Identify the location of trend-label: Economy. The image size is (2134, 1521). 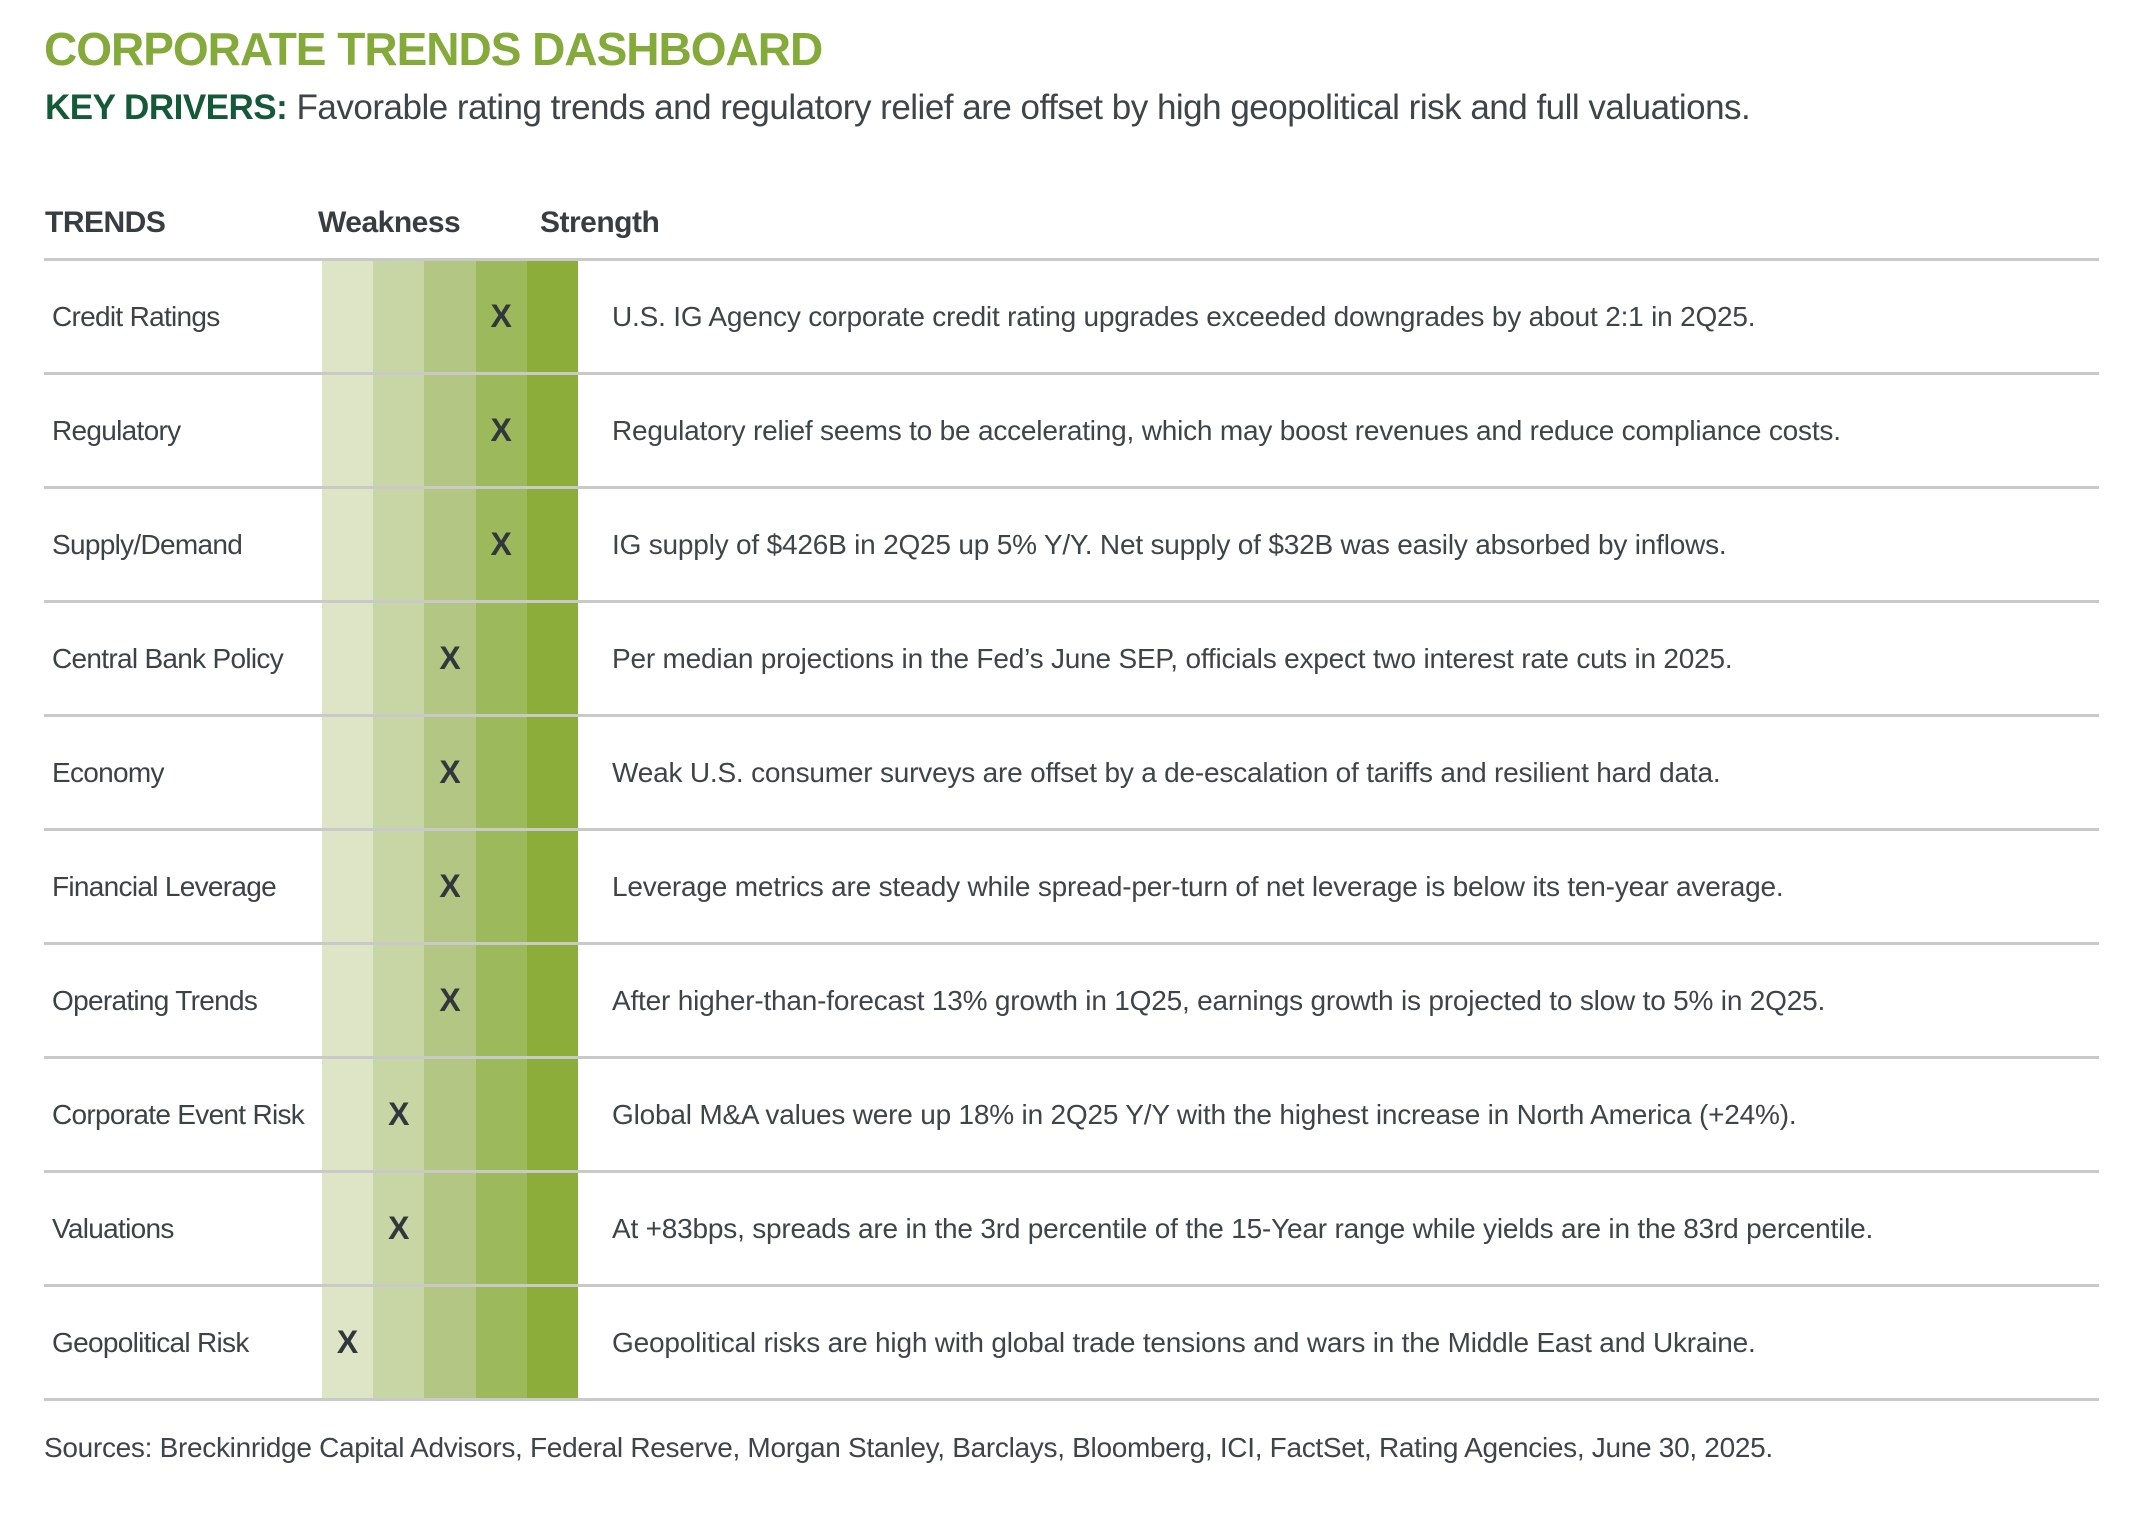
(108, 772).